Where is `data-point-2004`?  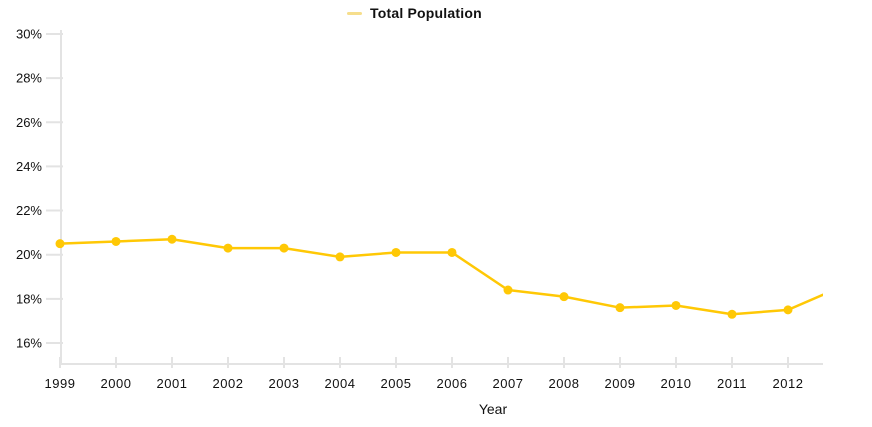 data-point-2004 is located at coordinates (340, 257).